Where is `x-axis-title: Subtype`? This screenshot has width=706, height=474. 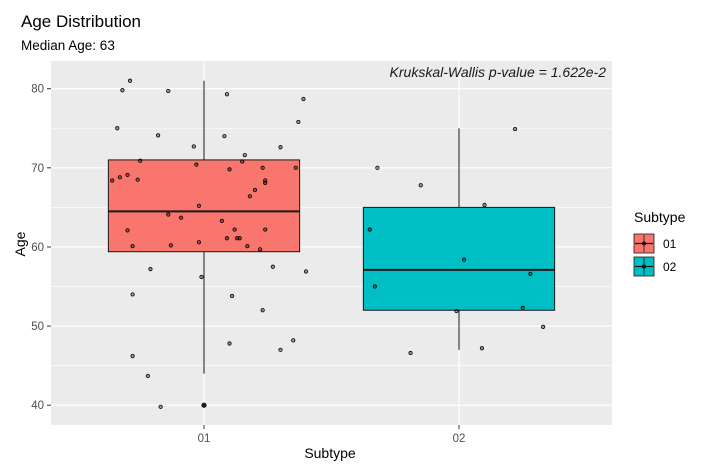
x-axis-title: Subtype is located at coordinates (330, 453).